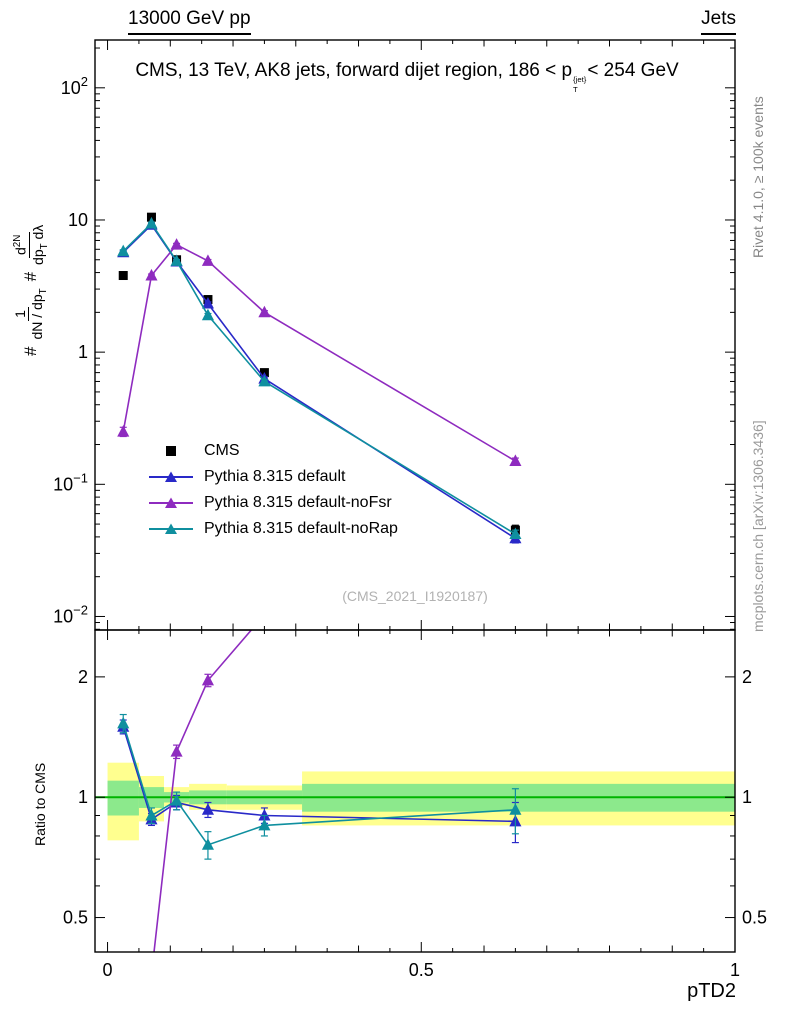 Image resolution: width=786 pixels, height=1024 pixels. I want to click on plot-title-supsub: {jet} T, so click(579, 85).